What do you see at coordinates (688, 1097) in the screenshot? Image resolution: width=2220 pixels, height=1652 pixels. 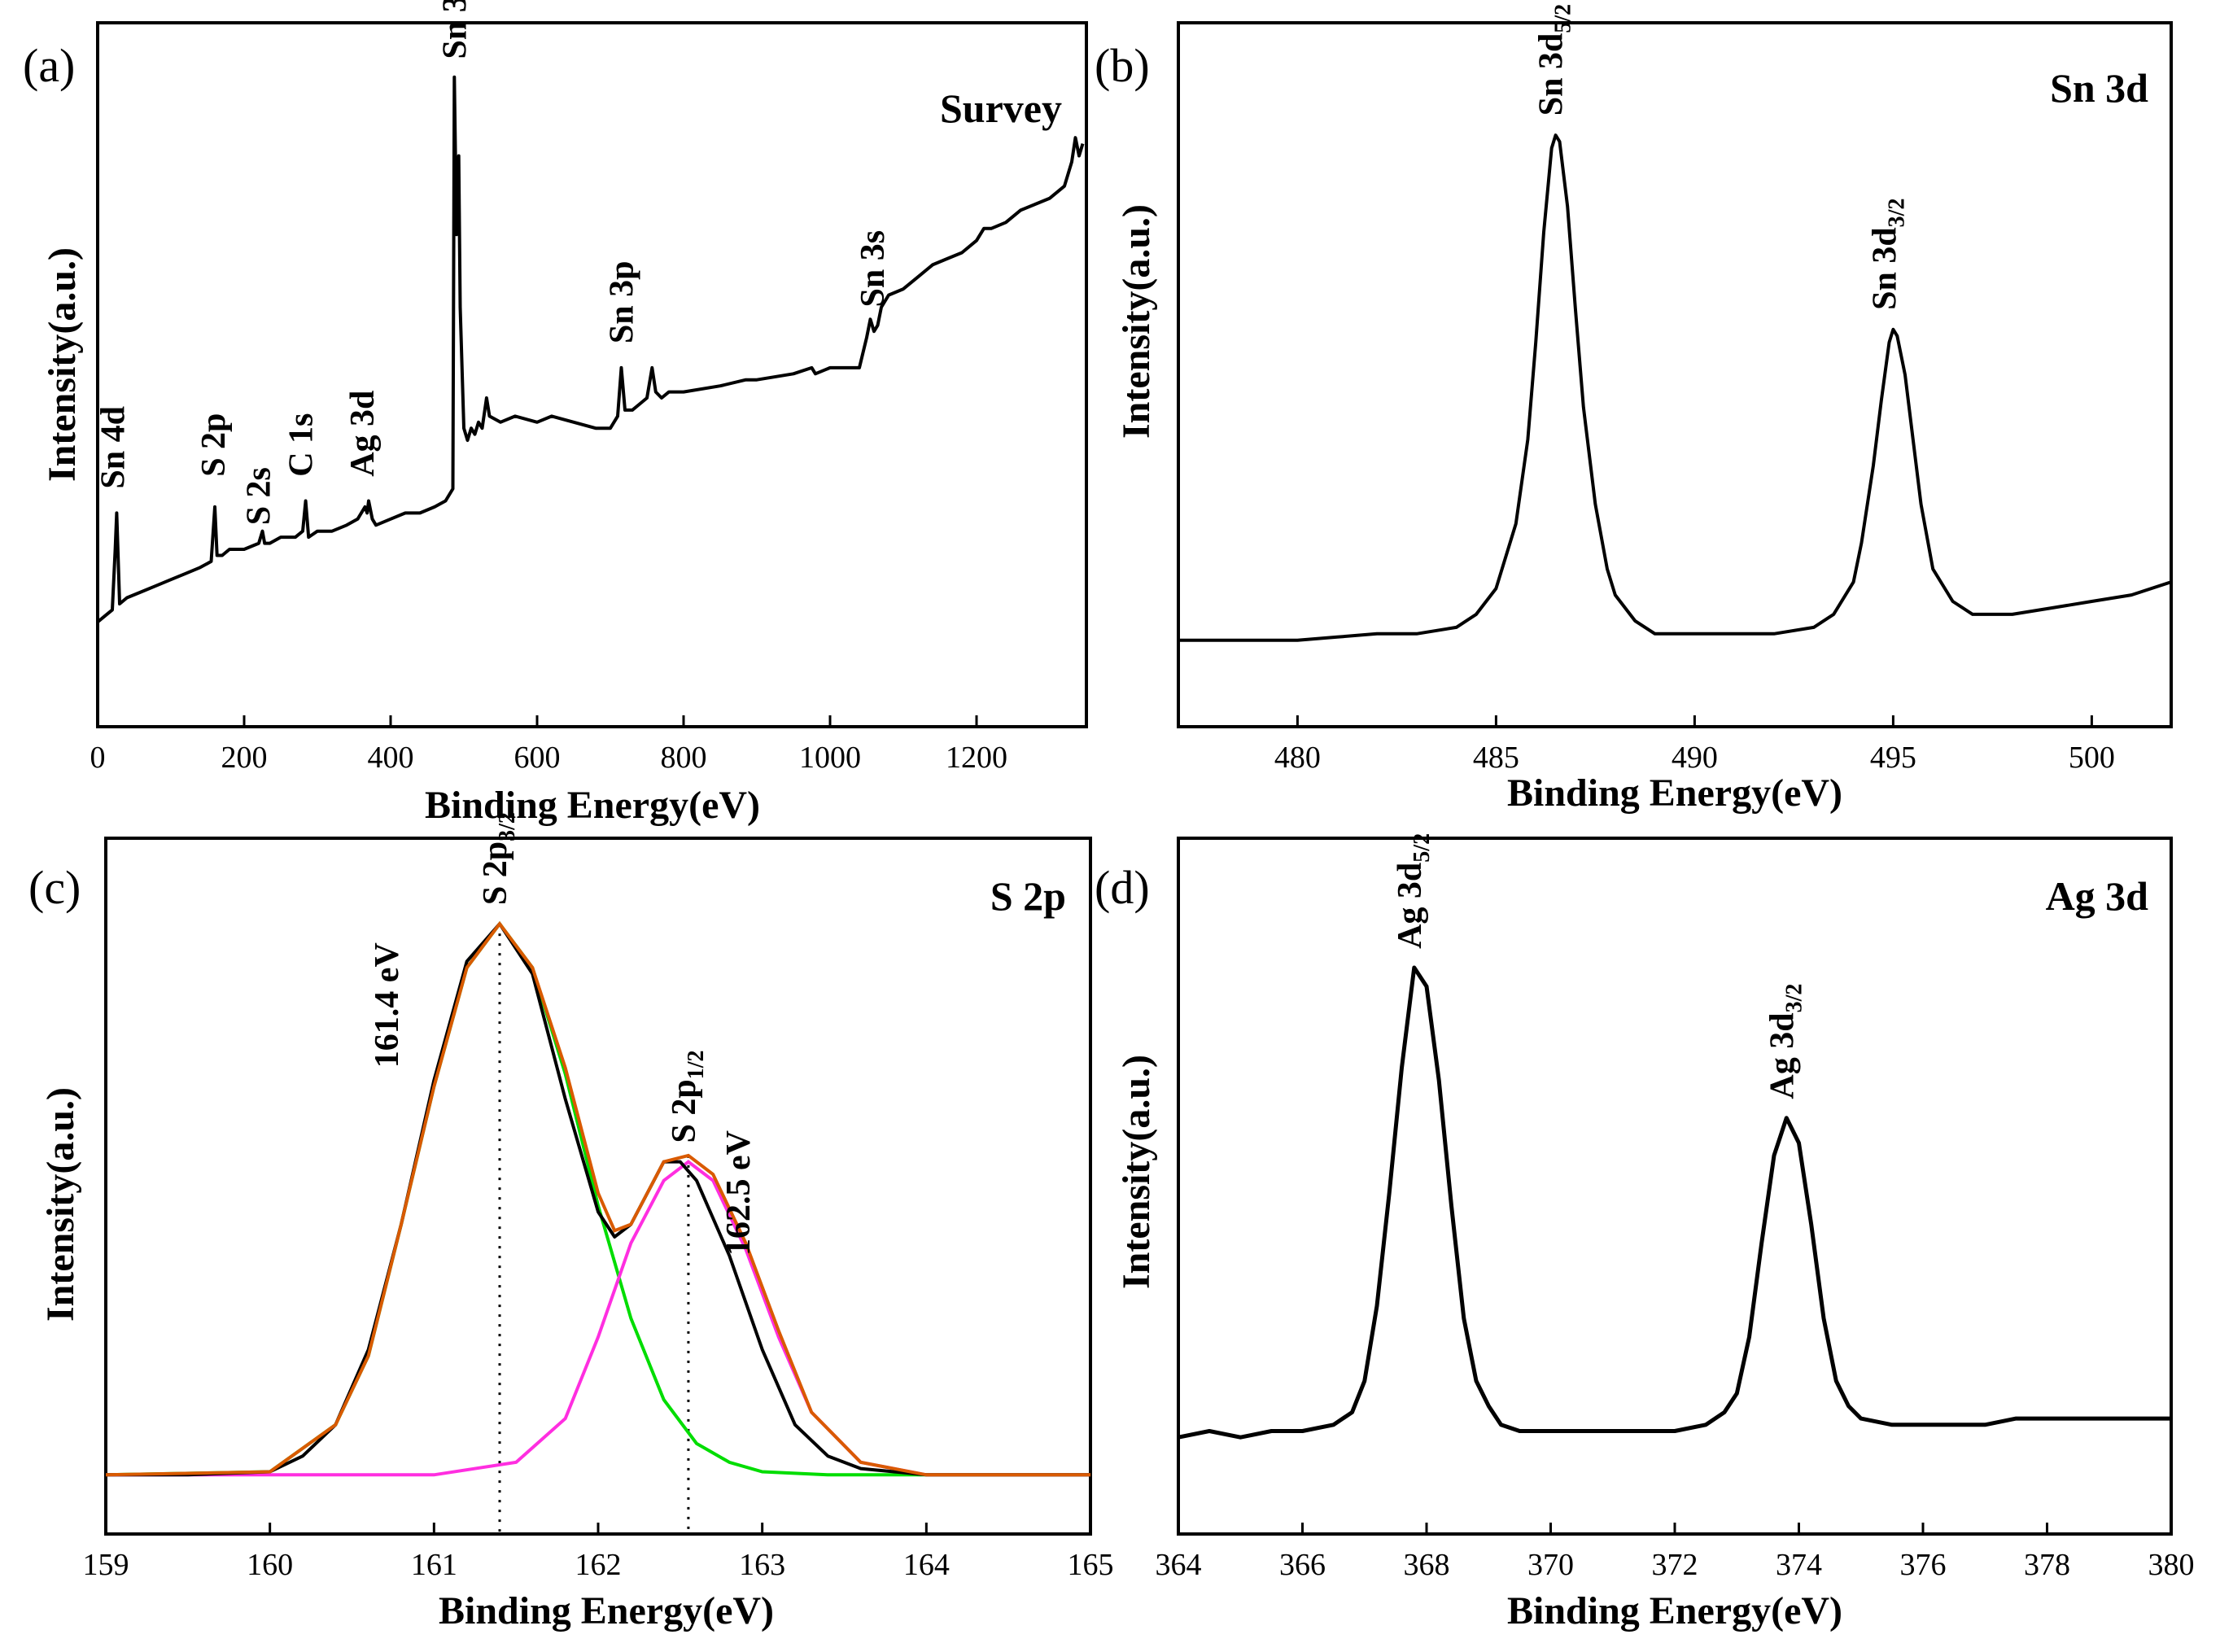 I see `panel-c-peak-label: S 2p1/2` at bounding box center [688, 1097].